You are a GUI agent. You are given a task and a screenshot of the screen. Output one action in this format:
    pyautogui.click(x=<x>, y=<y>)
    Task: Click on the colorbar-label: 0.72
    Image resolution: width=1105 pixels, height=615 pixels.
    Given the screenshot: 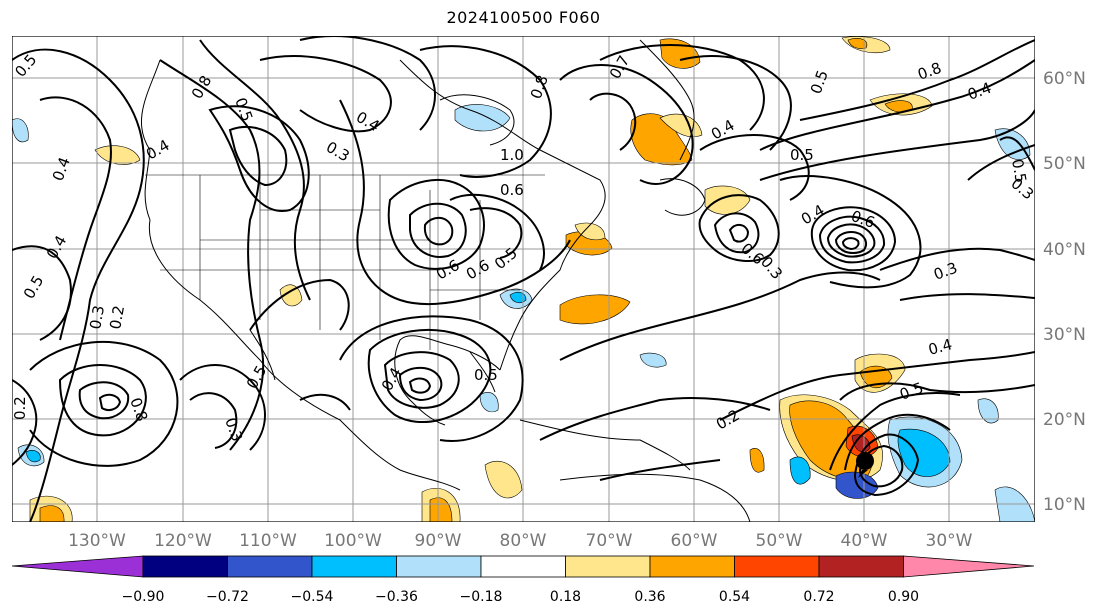 What is the action you would take?
    pyautogui.click(x=818, y=597)
    